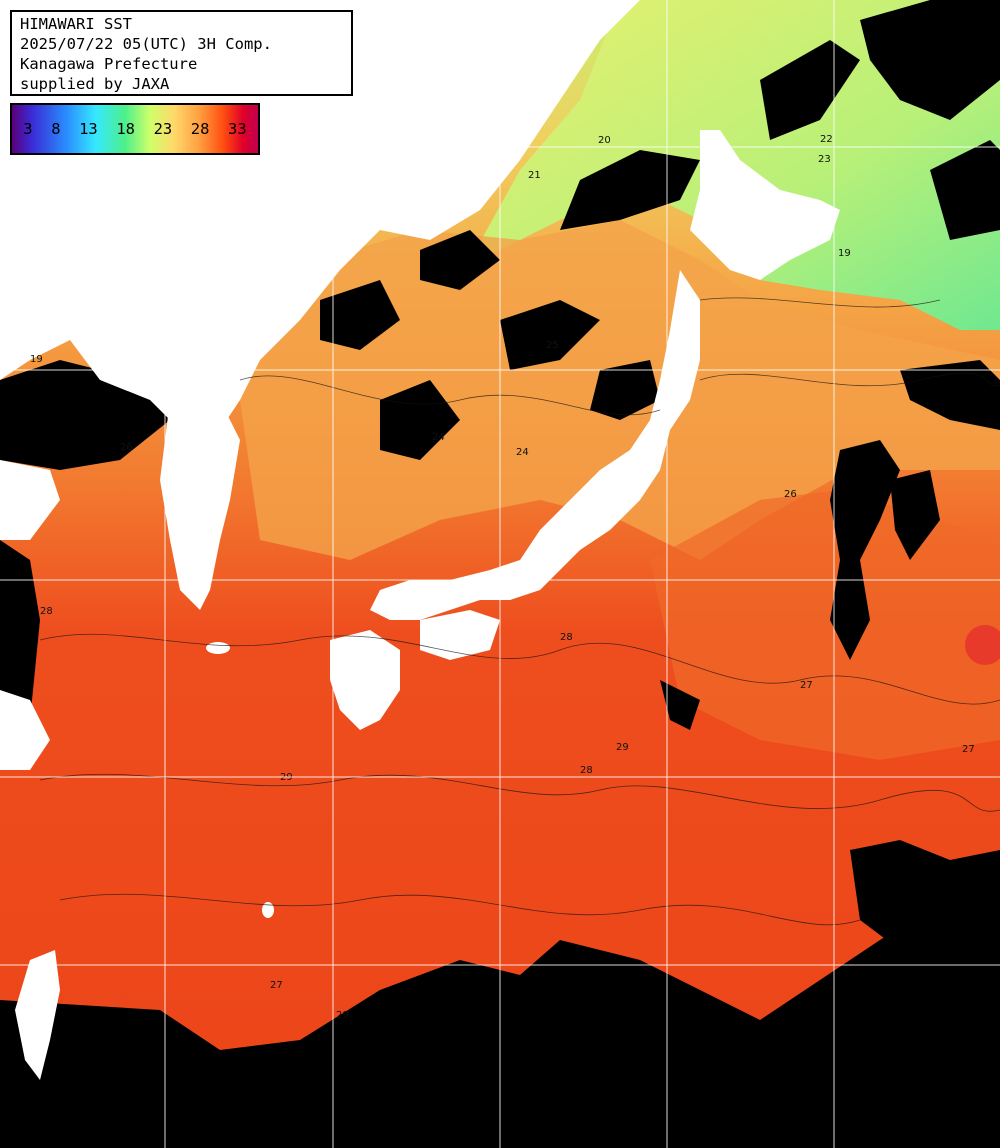  I want to click on colorbar-tick: 13, so click(88, 129).